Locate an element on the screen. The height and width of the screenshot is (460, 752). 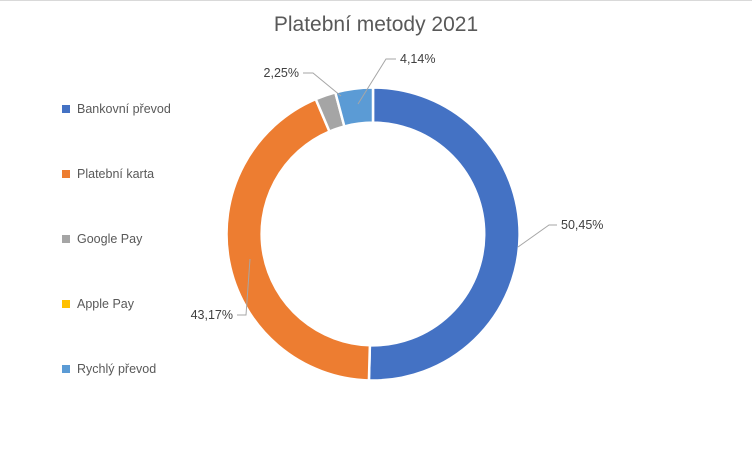
doughnut-slice-rychlý-převod is located at coordinates (354, 107).